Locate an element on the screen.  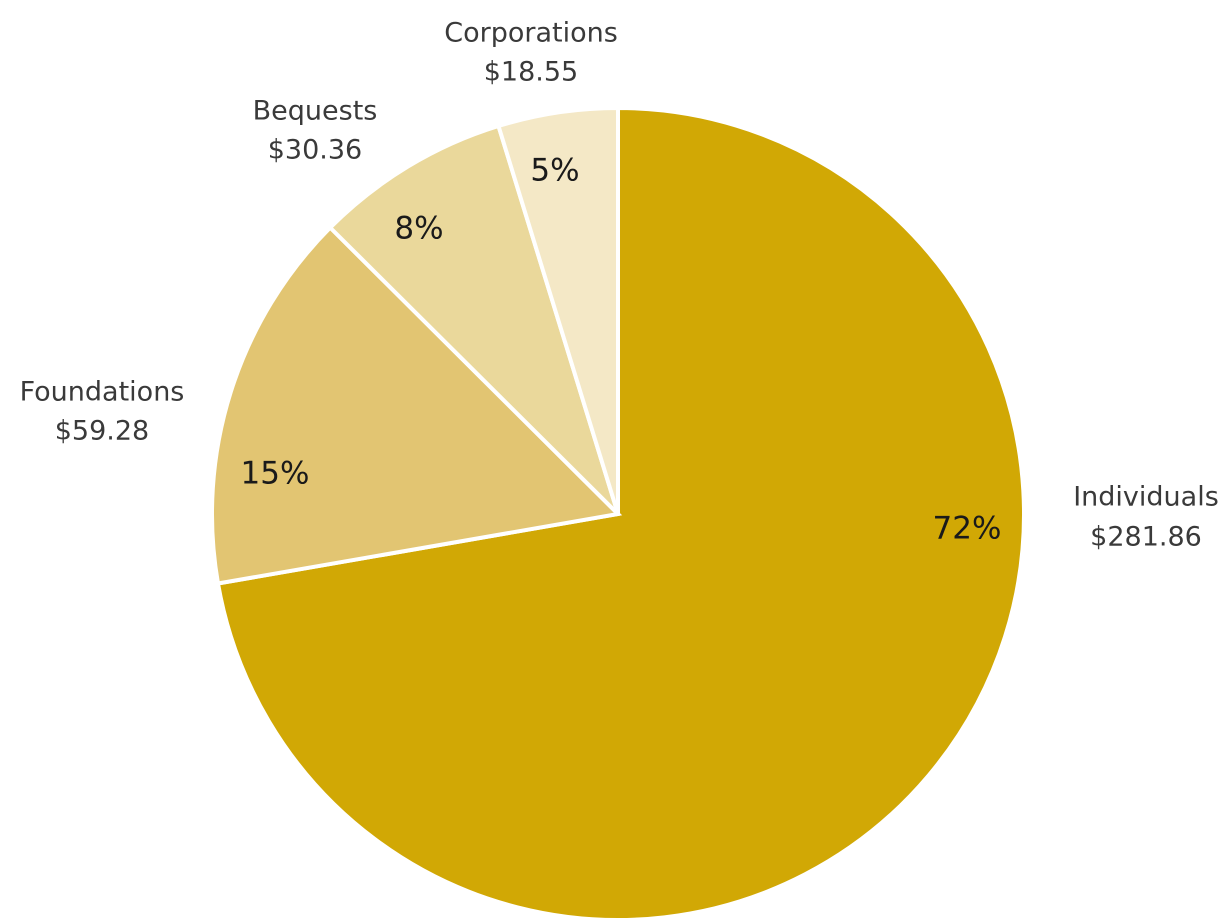
pie-slice-corporations is located at coordinates (557, 310).